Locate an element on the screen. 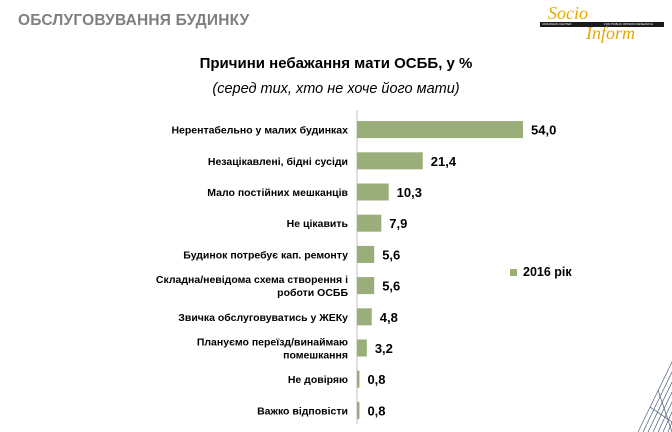 The width and height of the screenshot is (672, 432). legend-swatch is located at coordinates (513, 272).